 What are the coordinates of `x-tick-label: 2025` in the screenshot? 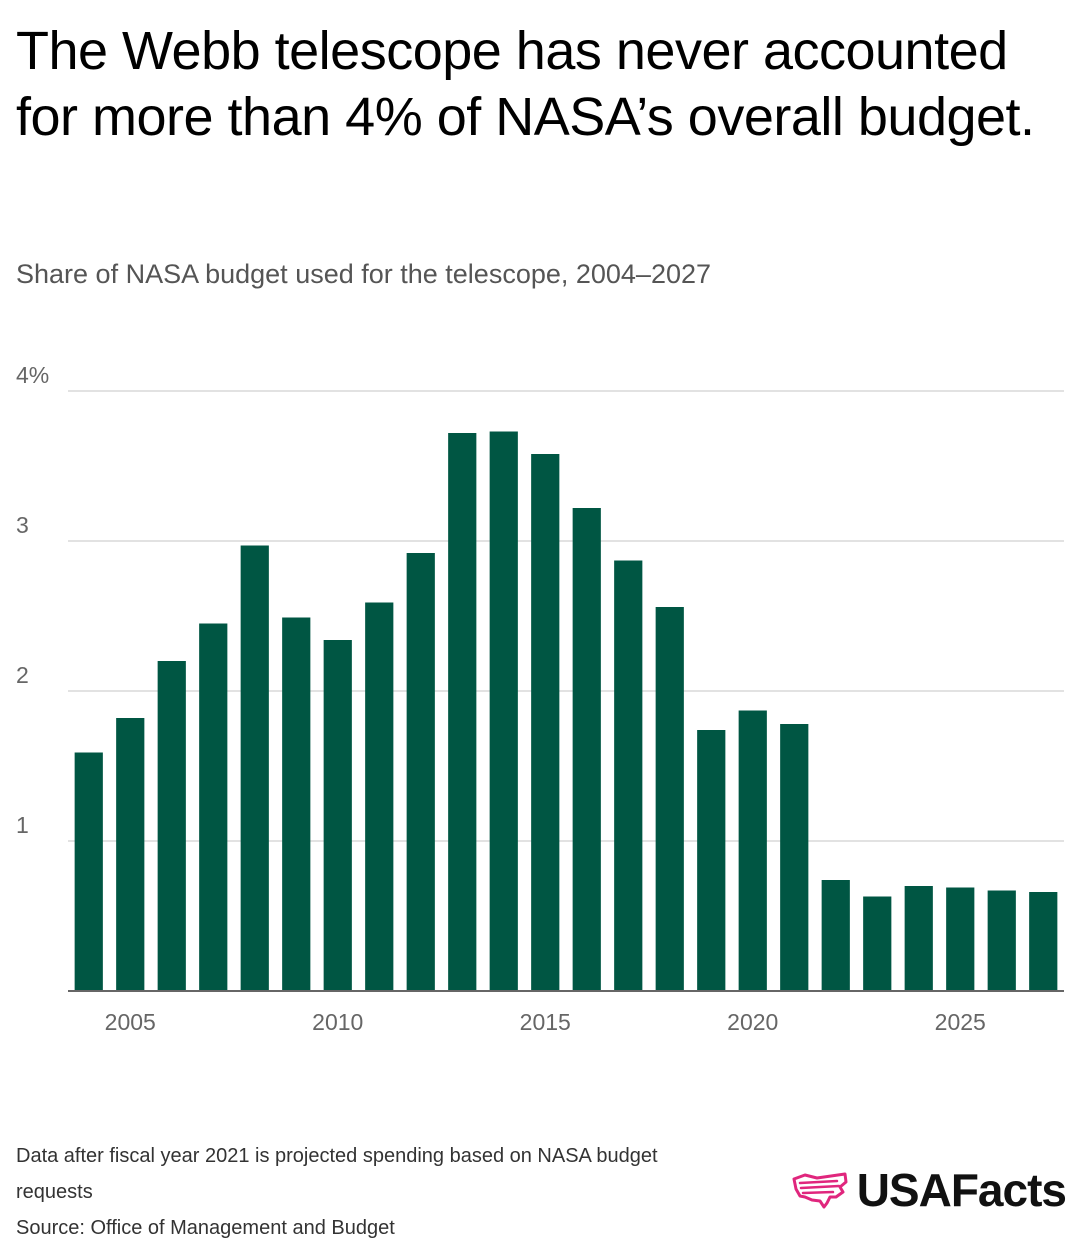 It's located at (960, 1022).